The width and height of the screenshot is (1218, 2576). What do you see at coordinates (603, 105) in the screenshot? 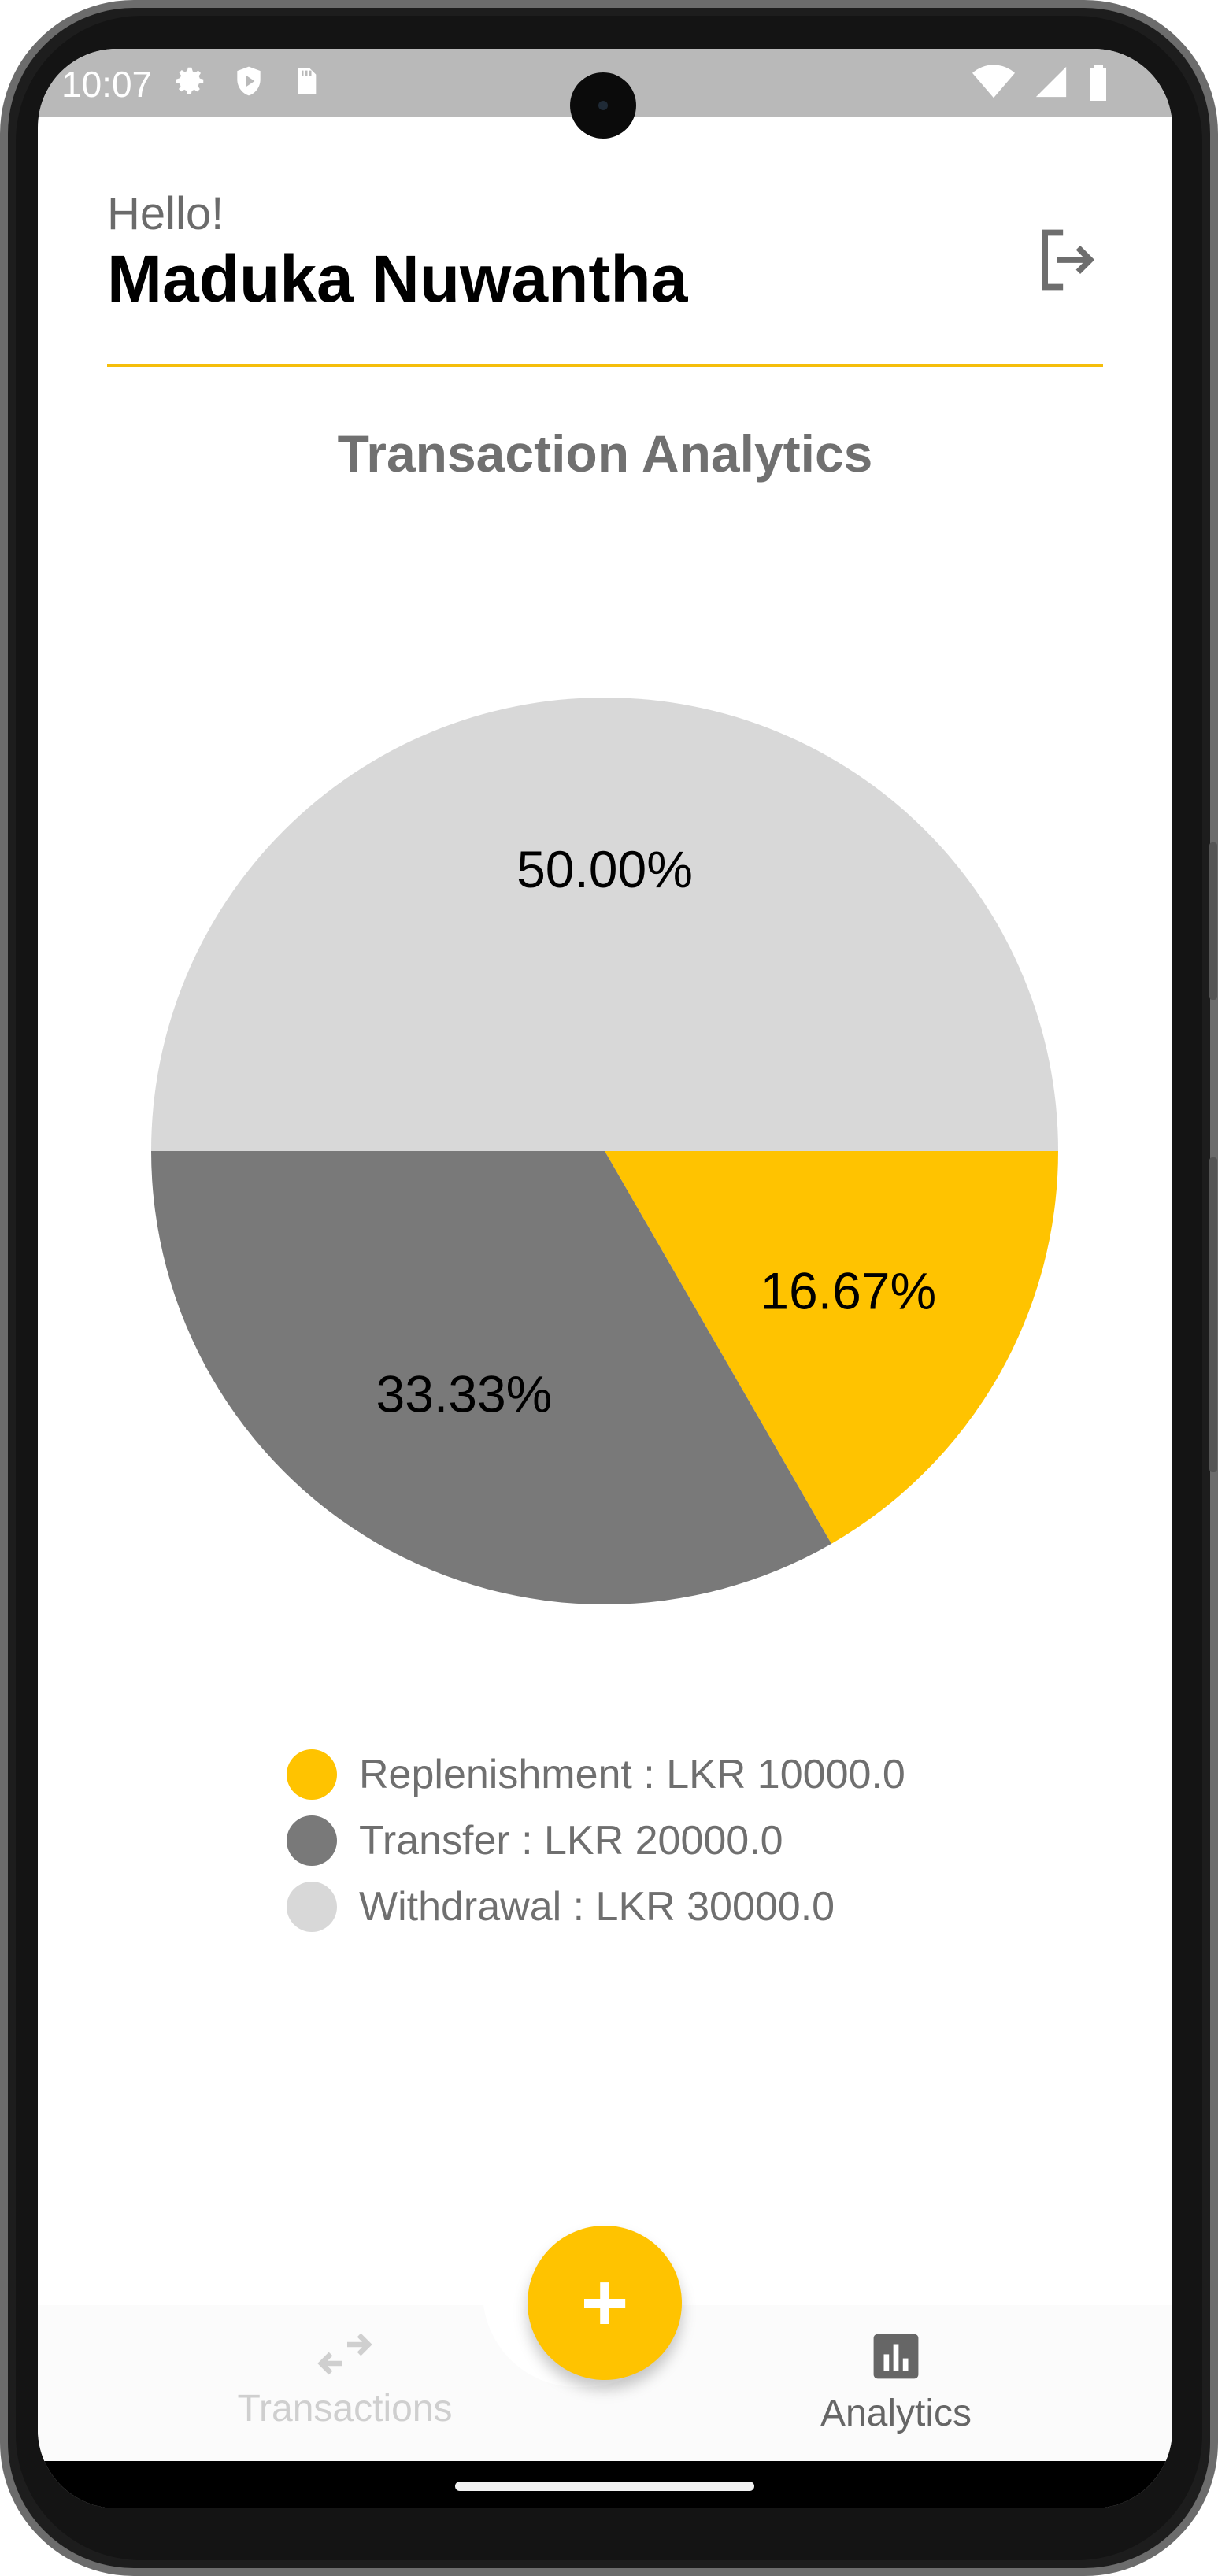
I see `front-camera` at bounding box center [603, 105].